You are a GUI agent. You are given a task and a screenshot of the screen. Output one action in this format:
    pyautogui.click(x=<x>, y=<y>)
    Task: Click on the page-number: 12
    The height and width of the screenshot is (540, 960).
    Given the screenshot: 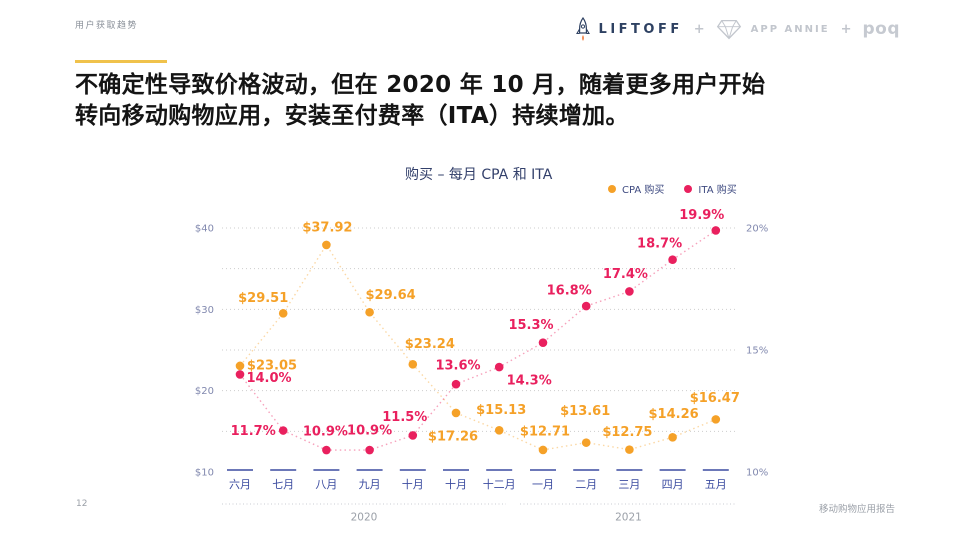 What is the action you would take?
    pyautogui.click(x=82, y=504)
    